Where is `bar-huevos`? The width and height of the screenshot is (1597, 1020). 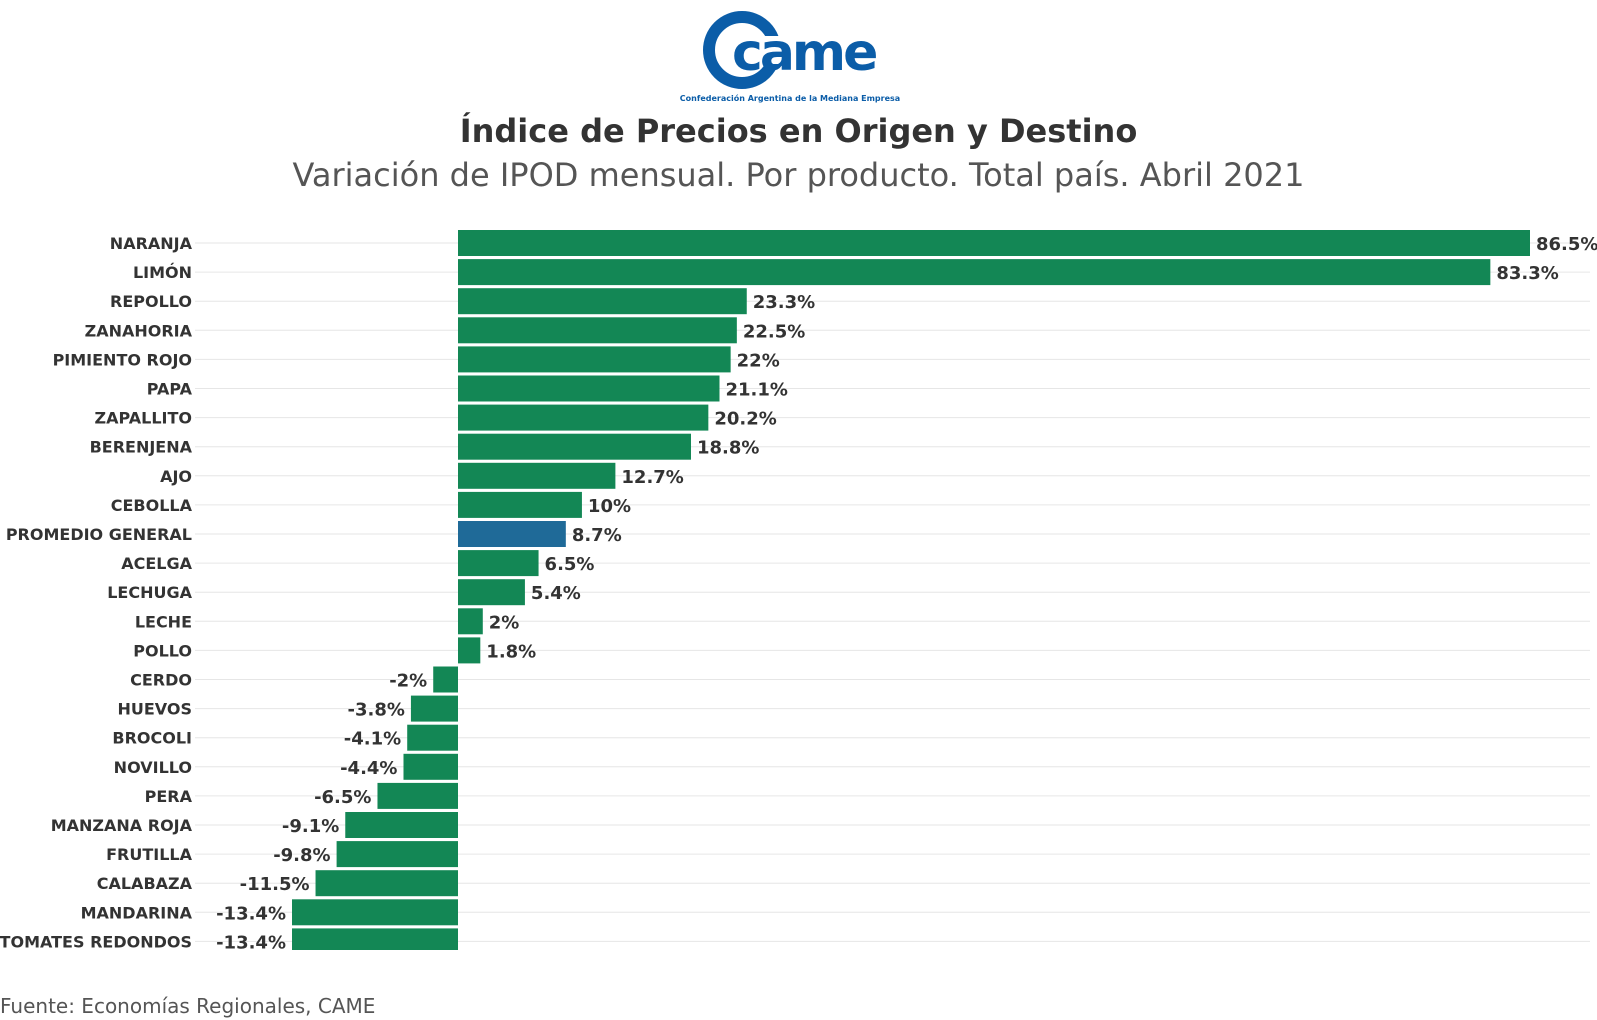 bar-huevos is located at coordinates (434, 708).